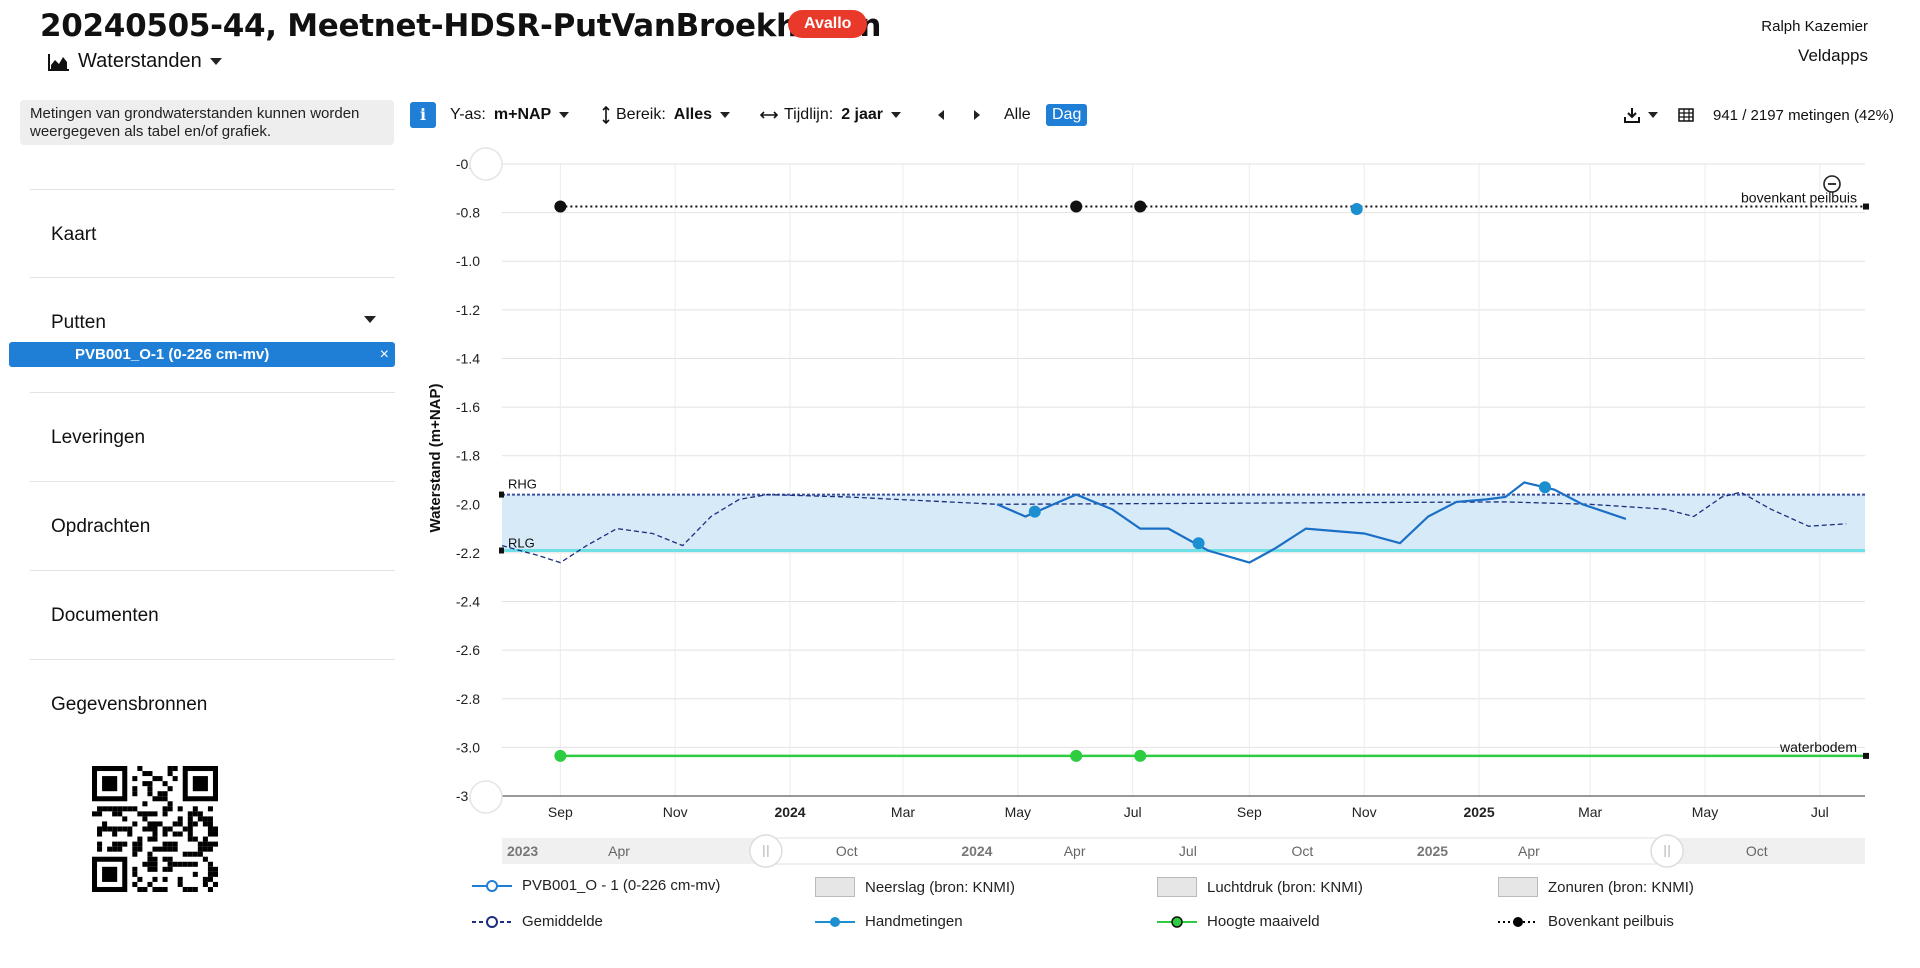 Image resolution: width=1920 pixels, height=968 pixels. Describe the element at coordinates (562, 921) in the screenshot. I see `legend-label: Gemiddelde` at that location.